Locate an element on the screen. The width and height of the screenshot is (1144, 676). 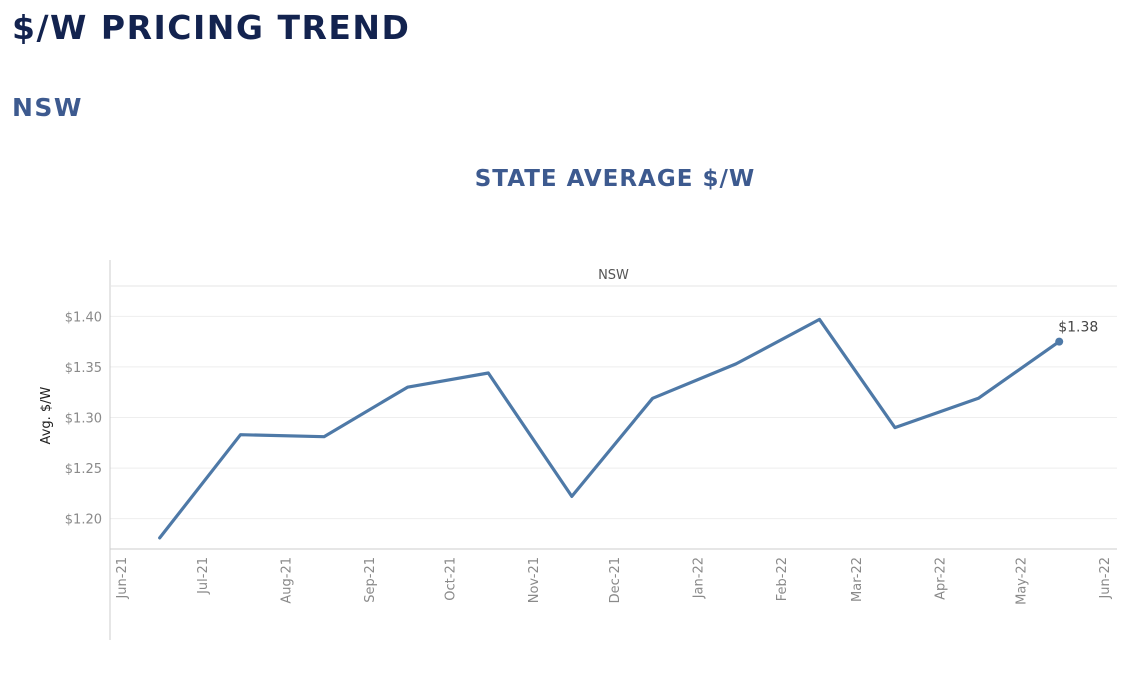
y-axis-label: Avg. $/W is located at coordinates (46, 415).